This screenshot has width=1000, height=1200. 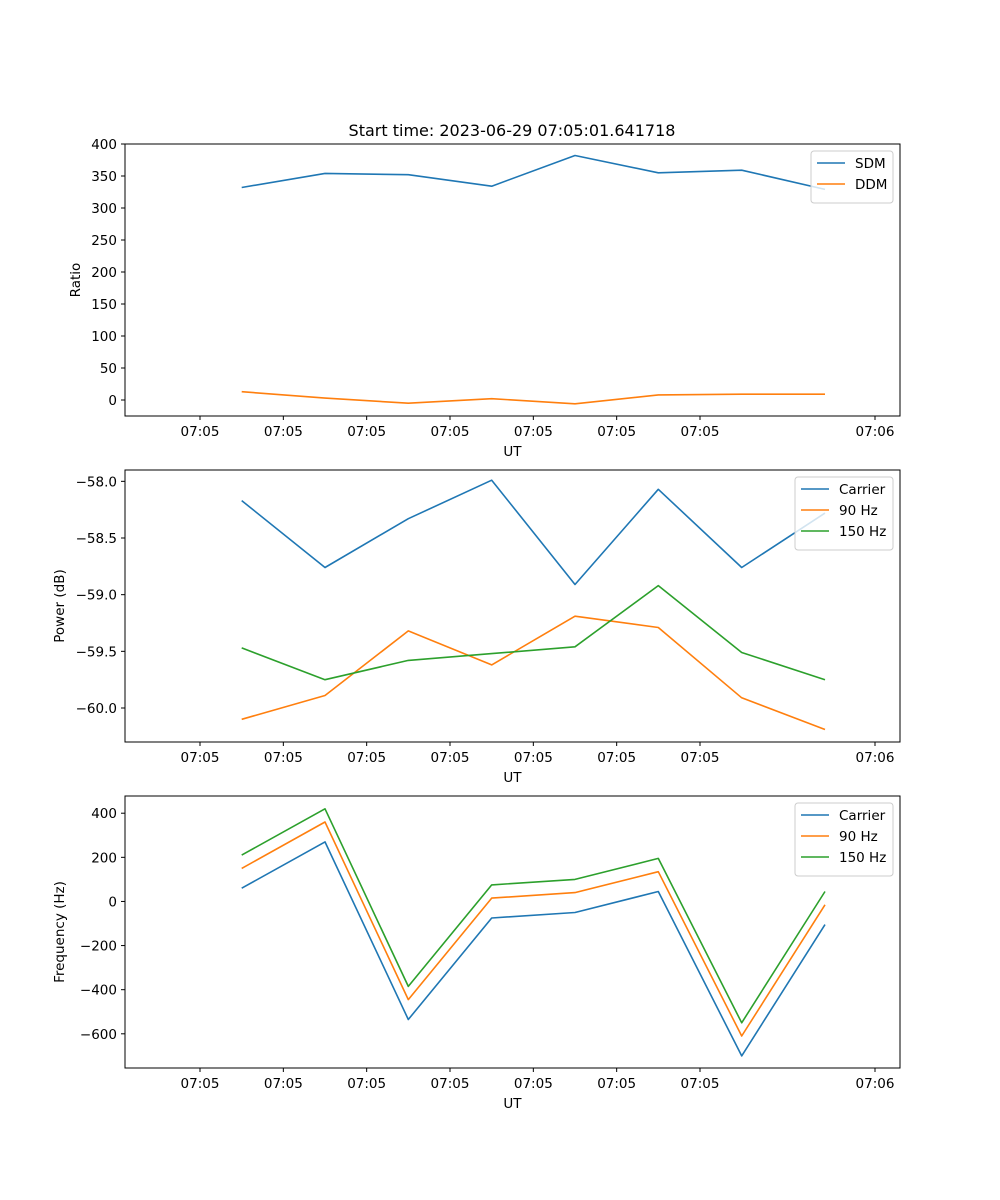 What do you see at coordinates (98, 947) in the screenshot?
I see `y-tick-label: −200` at bounding box center [98, 947].